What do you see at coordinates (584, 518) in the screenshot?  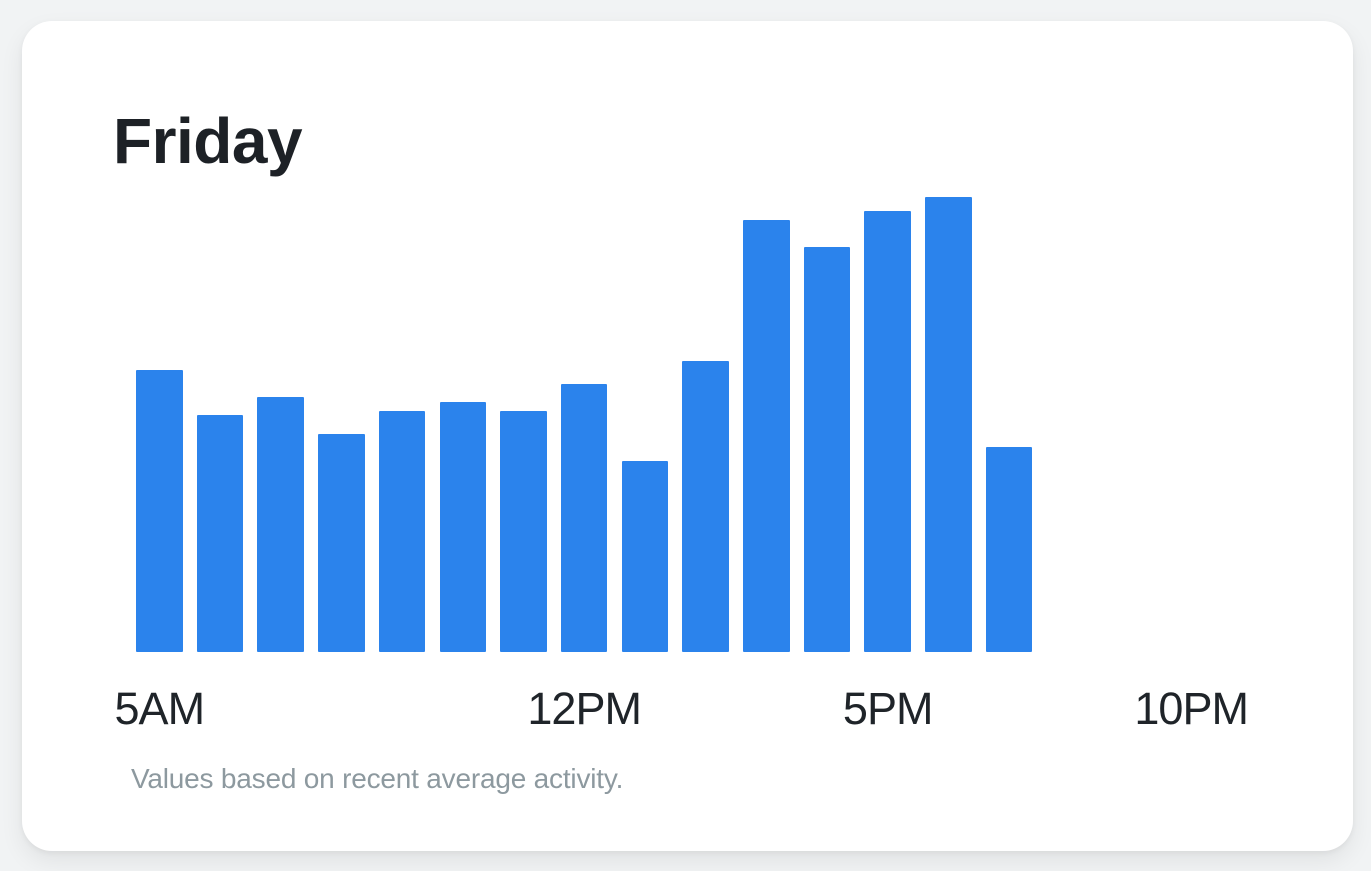 I see `hour-bar-12pm` at bounding box center [584, 518].